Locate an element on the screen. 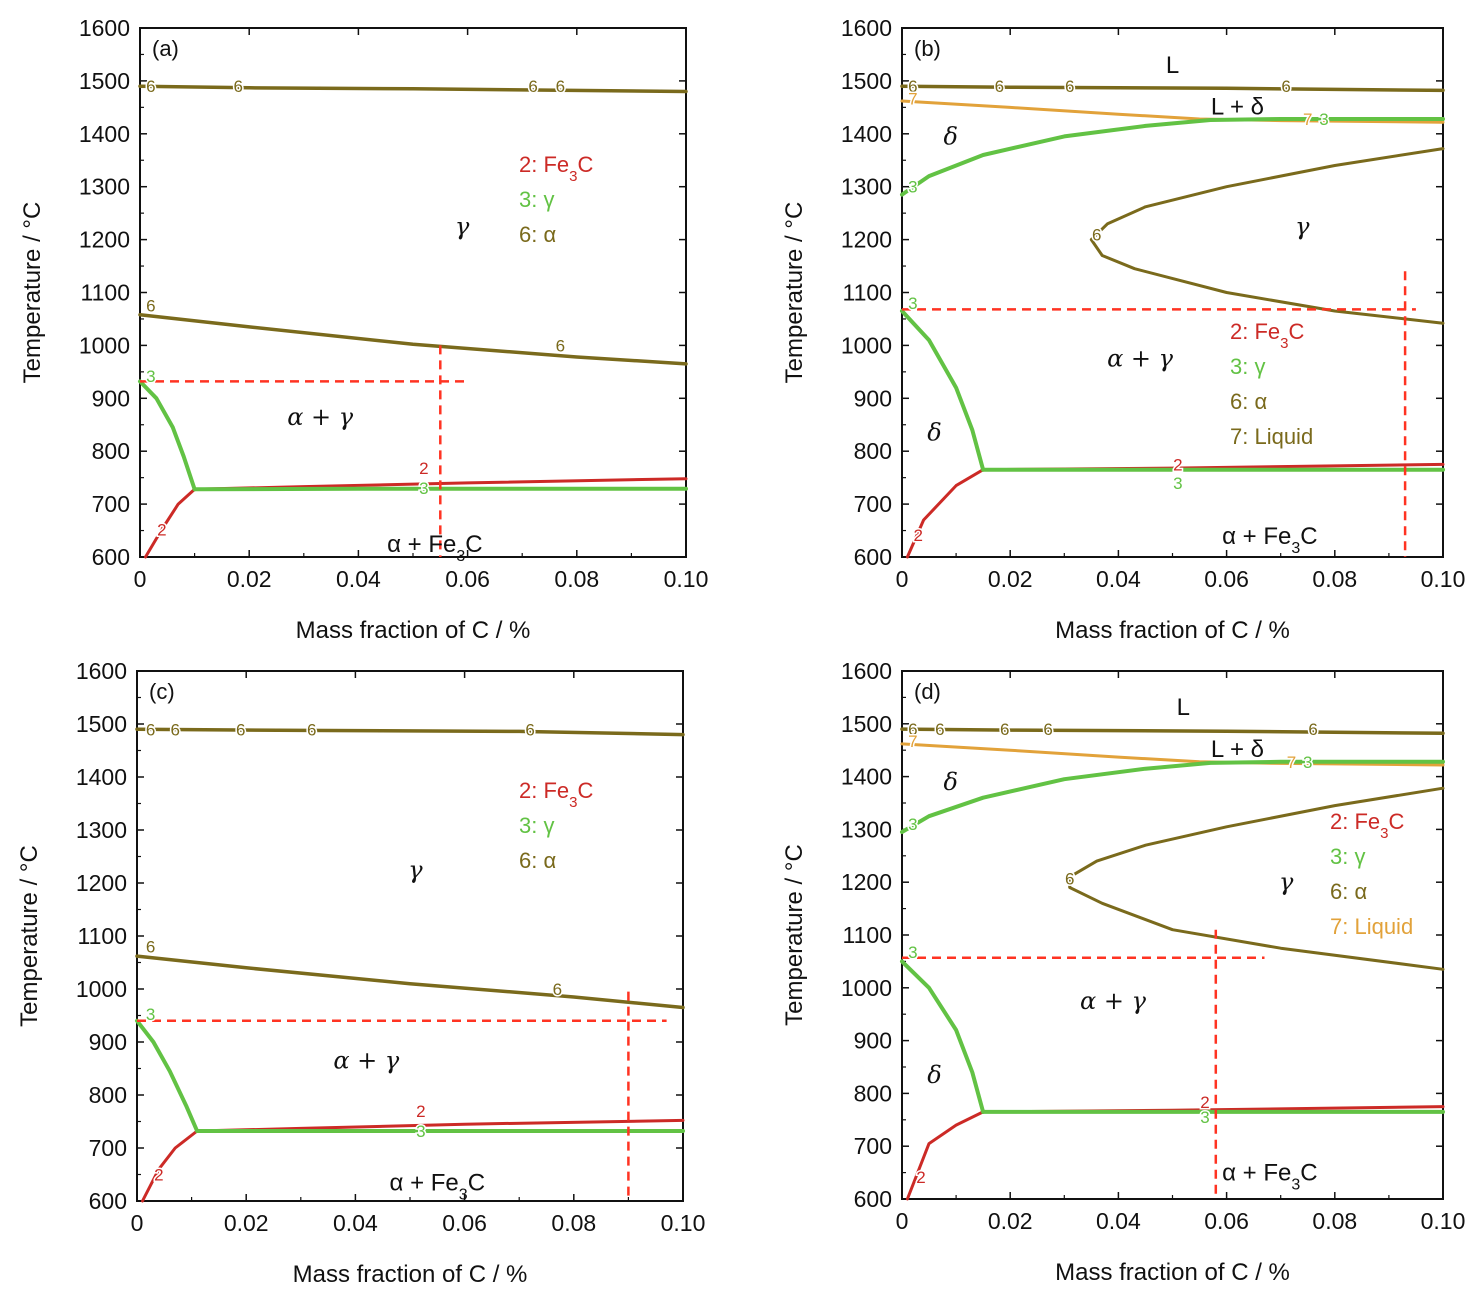 This screenshot has width=1476, height=1292. region-label: L is located at coordinates (1172, 65).